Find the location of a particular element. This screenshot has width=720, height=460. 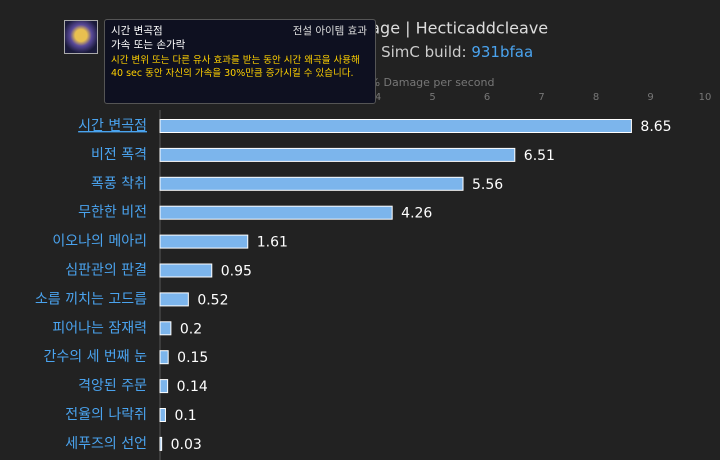

value-label: 1.61 is located at coordinates (272, 243).